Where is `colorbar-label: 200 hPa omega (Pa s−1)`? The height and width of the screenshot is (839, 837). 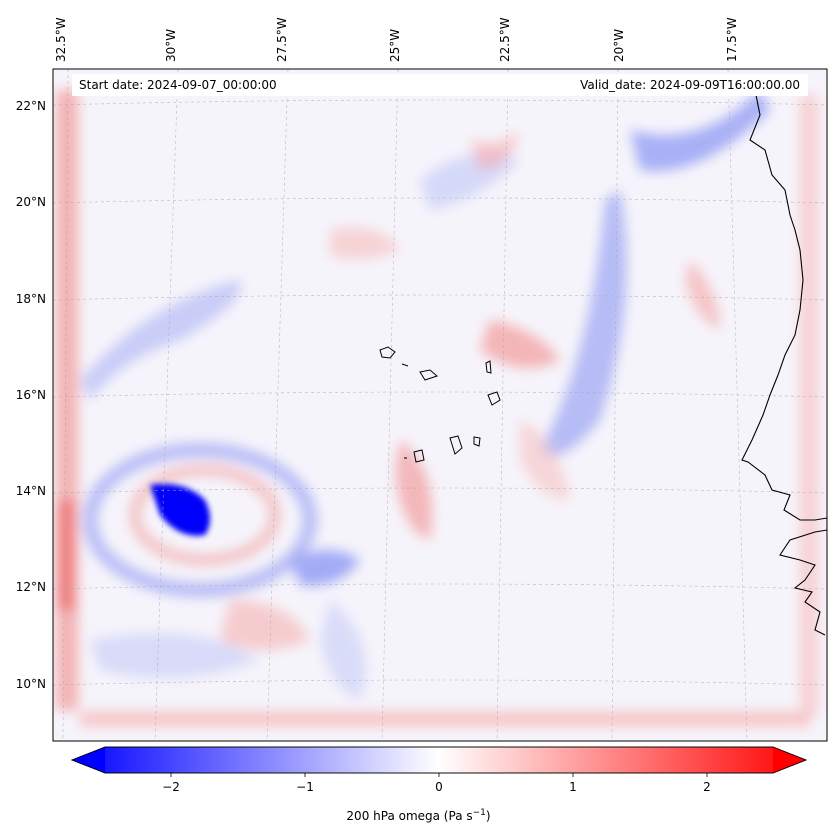 colorbar-label: 200 hPa omega (Pa s−1) is located at coordinates (418, 815).